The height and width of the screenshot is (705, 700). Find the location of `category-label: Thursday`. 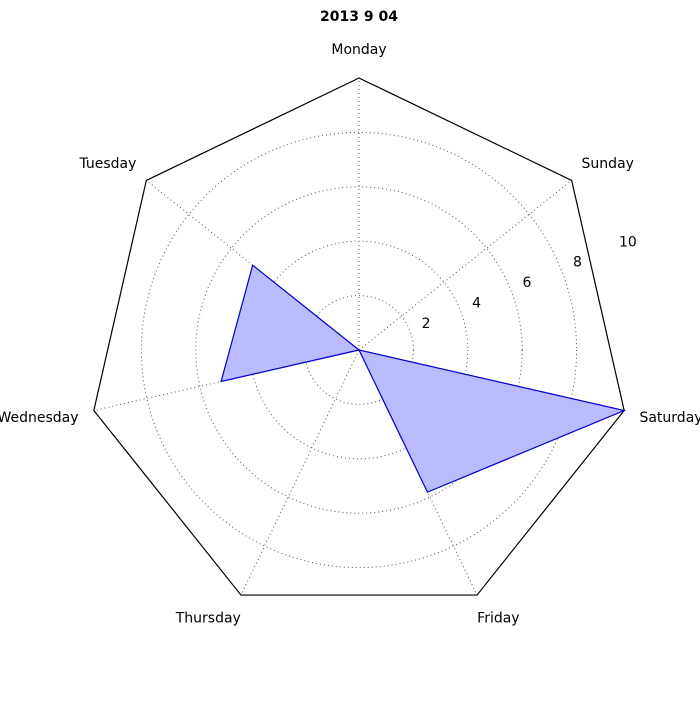

category-label: Thursday is located at coordinates (208, 618).